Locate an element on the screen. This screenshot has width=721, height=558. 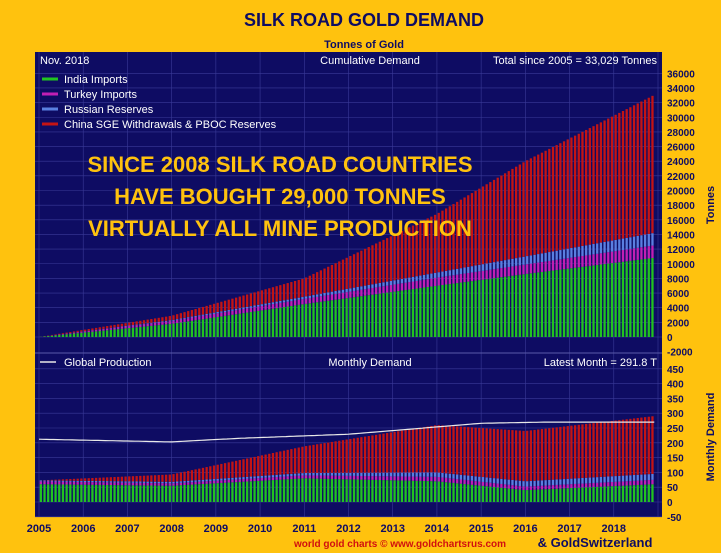
y-tick-label: 28000 is located at coordinates (681, 133).